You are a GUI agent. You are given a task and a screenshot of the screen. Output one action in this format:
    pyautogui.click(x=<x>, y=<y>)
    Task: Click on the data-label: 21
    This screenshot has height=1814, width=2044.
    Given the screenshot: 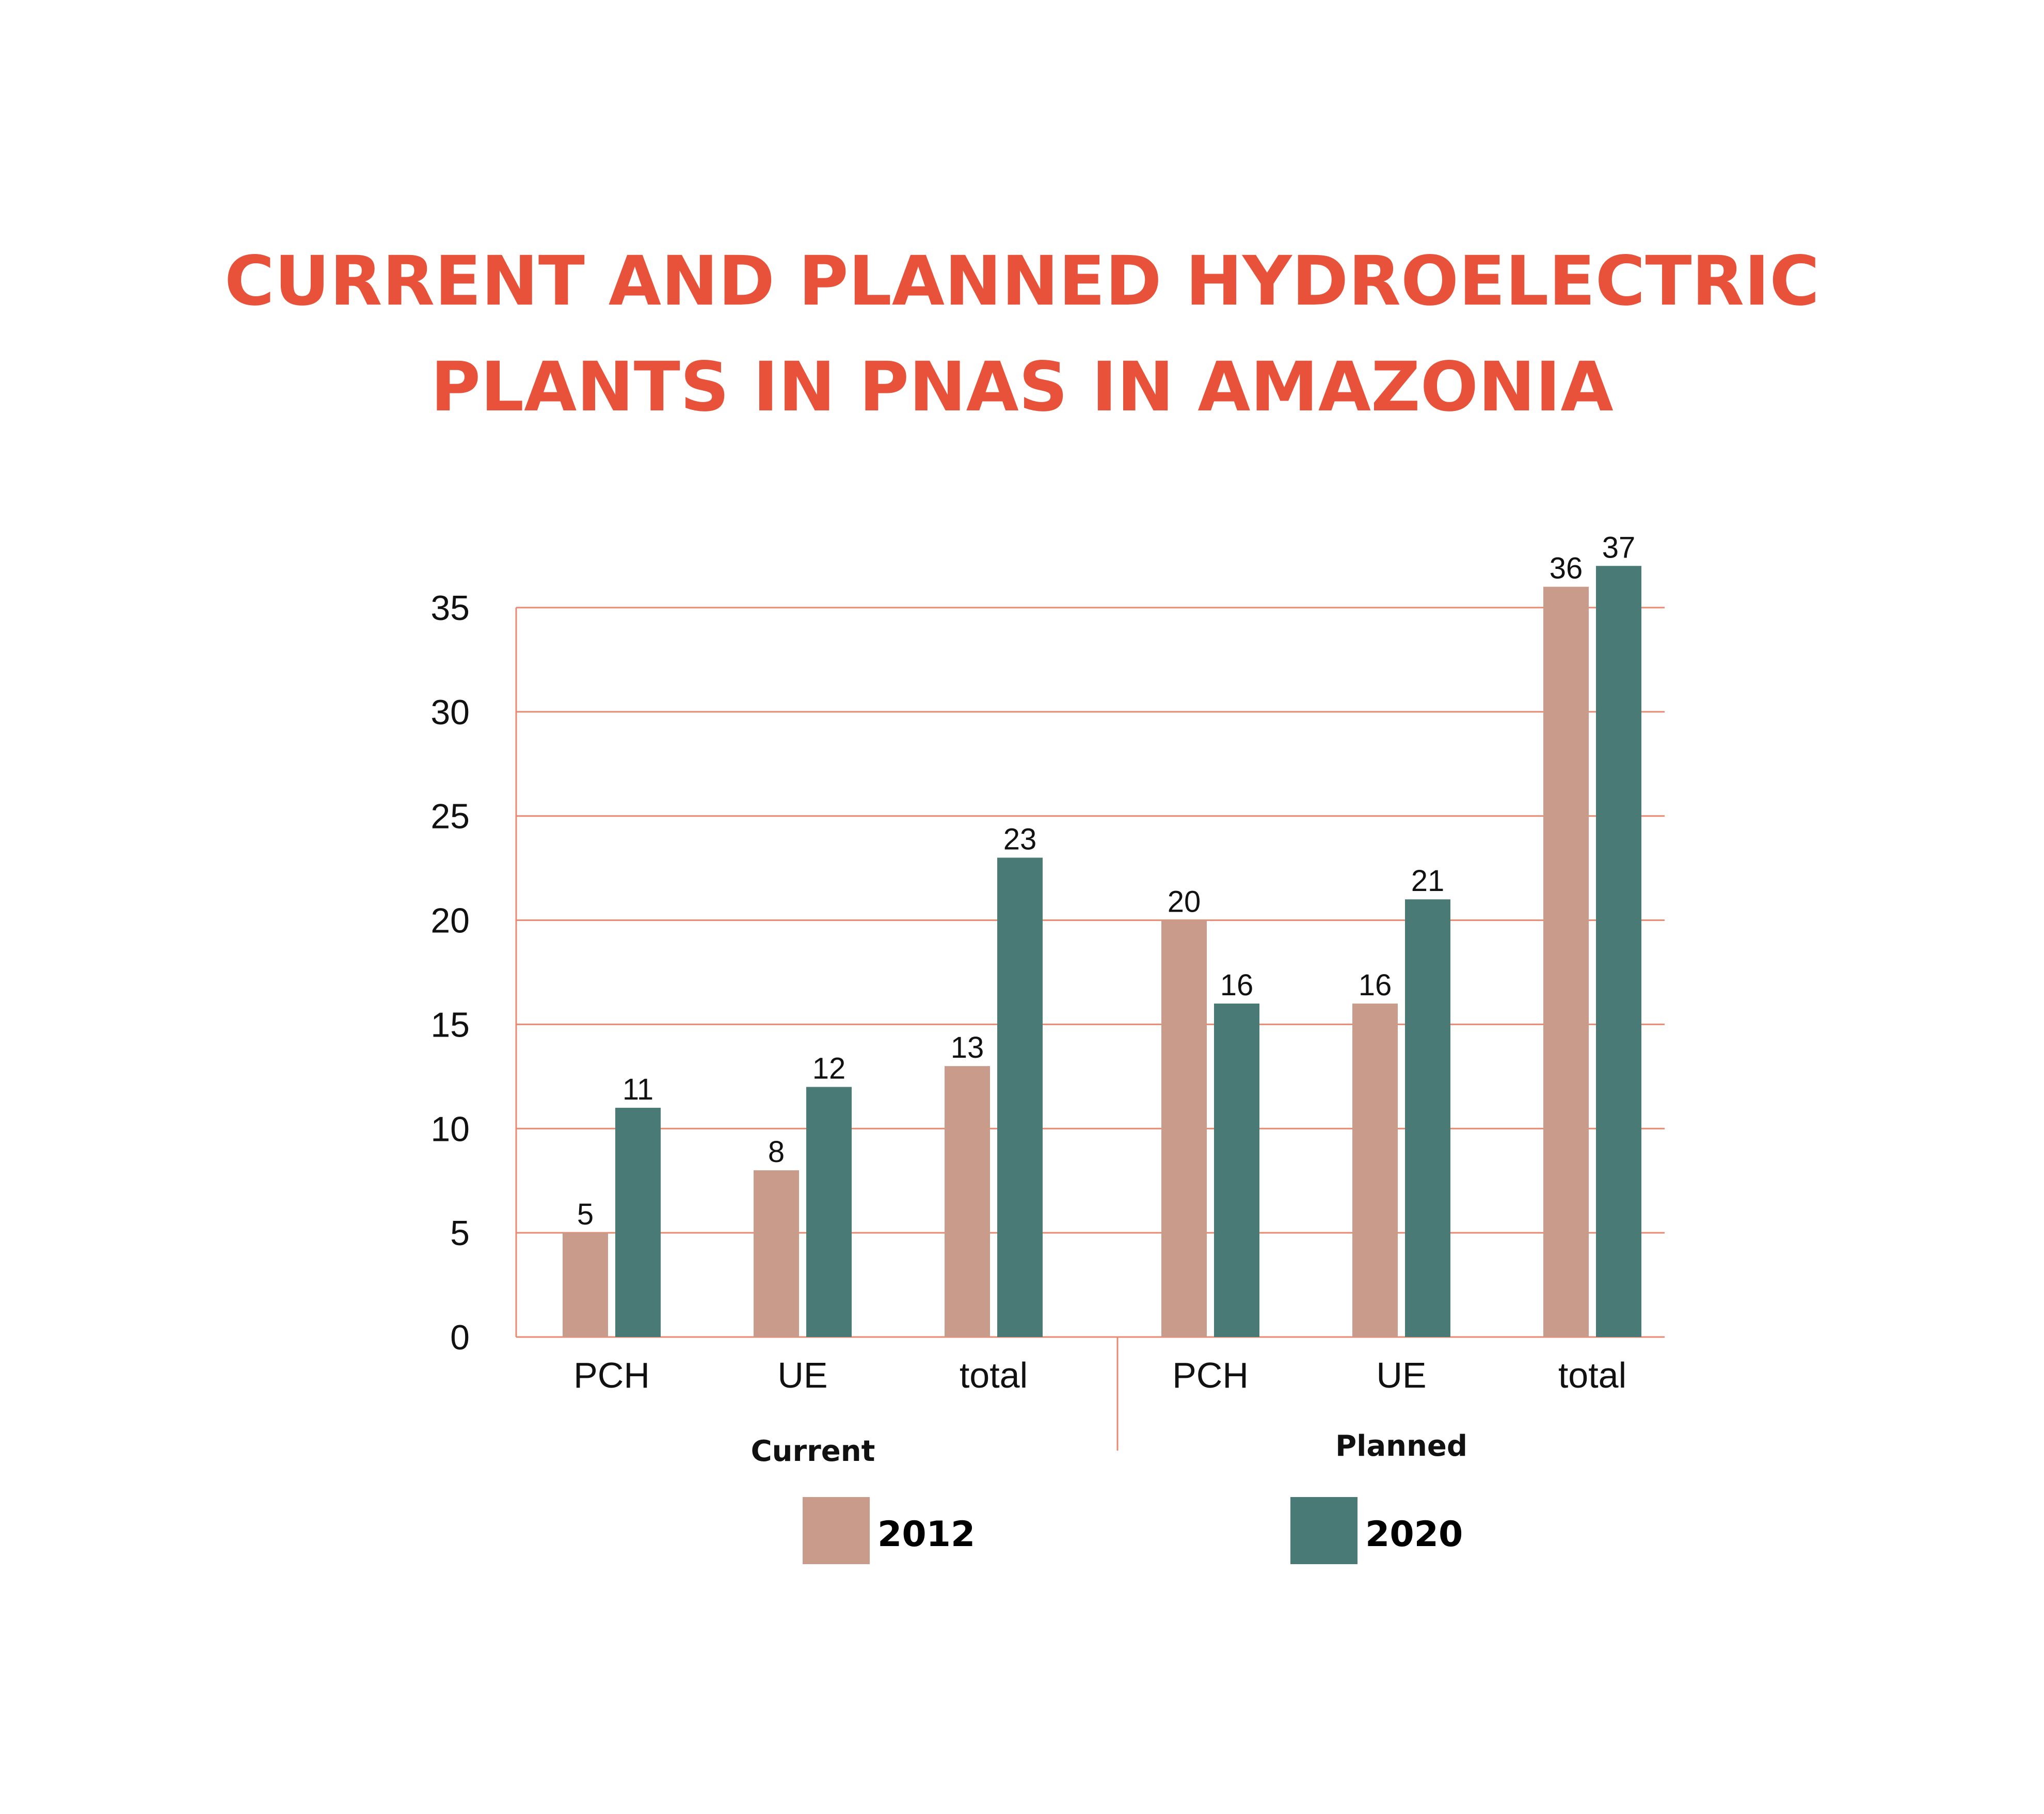 What is the action you would take?
    pyautogui.click(x=1428, y=881)
    